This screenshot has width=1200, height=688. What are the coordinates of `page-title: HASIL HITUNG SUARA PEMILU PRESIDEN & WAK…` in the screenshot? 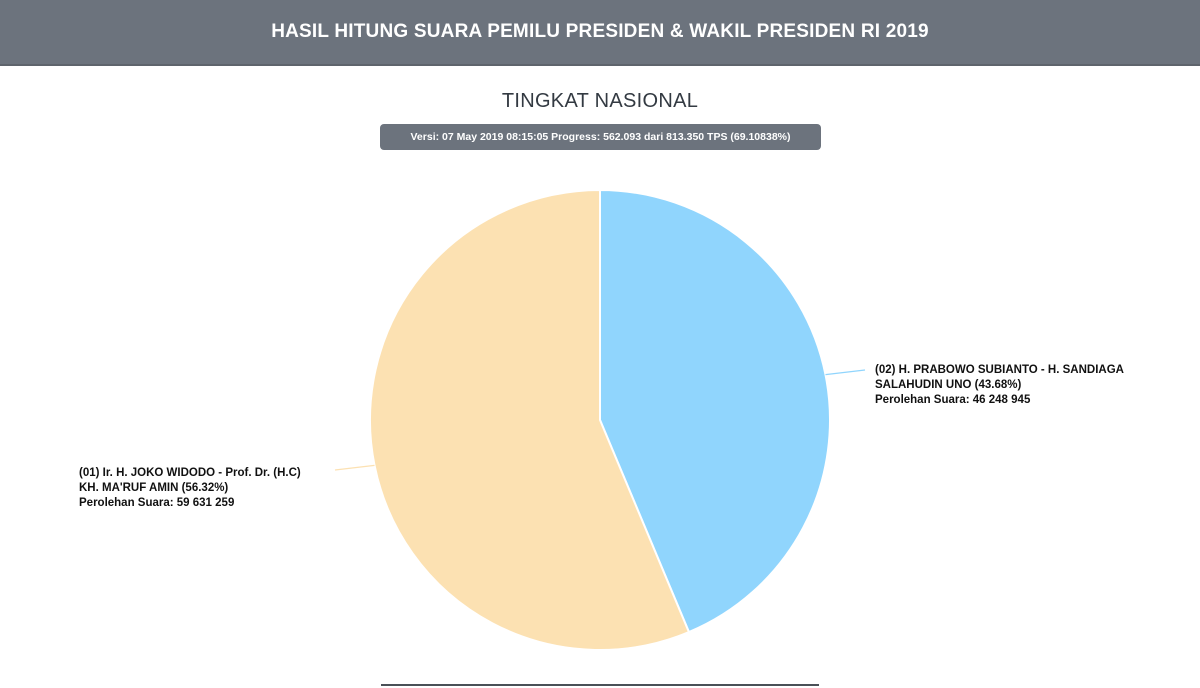 It's located at (600, 31).